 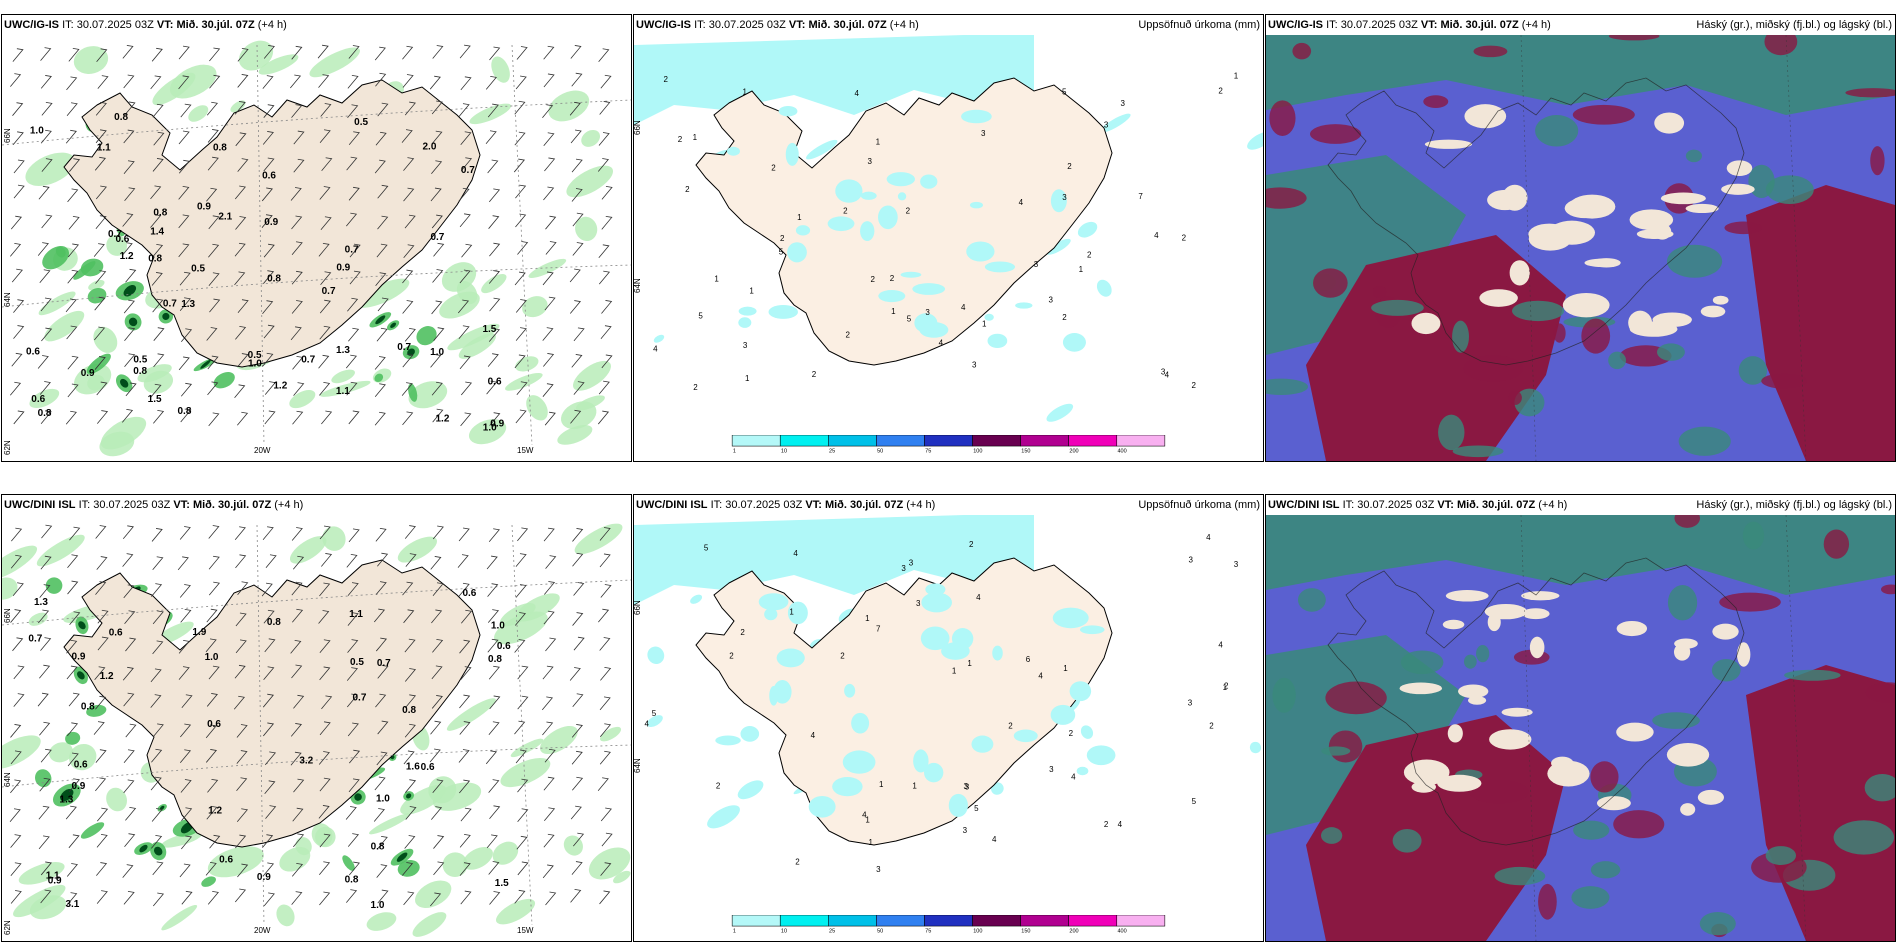 What do you see at coordinates (525, 450) in the screenshot?
I see `axis-label: 15W` at bounding box center [525, 450].